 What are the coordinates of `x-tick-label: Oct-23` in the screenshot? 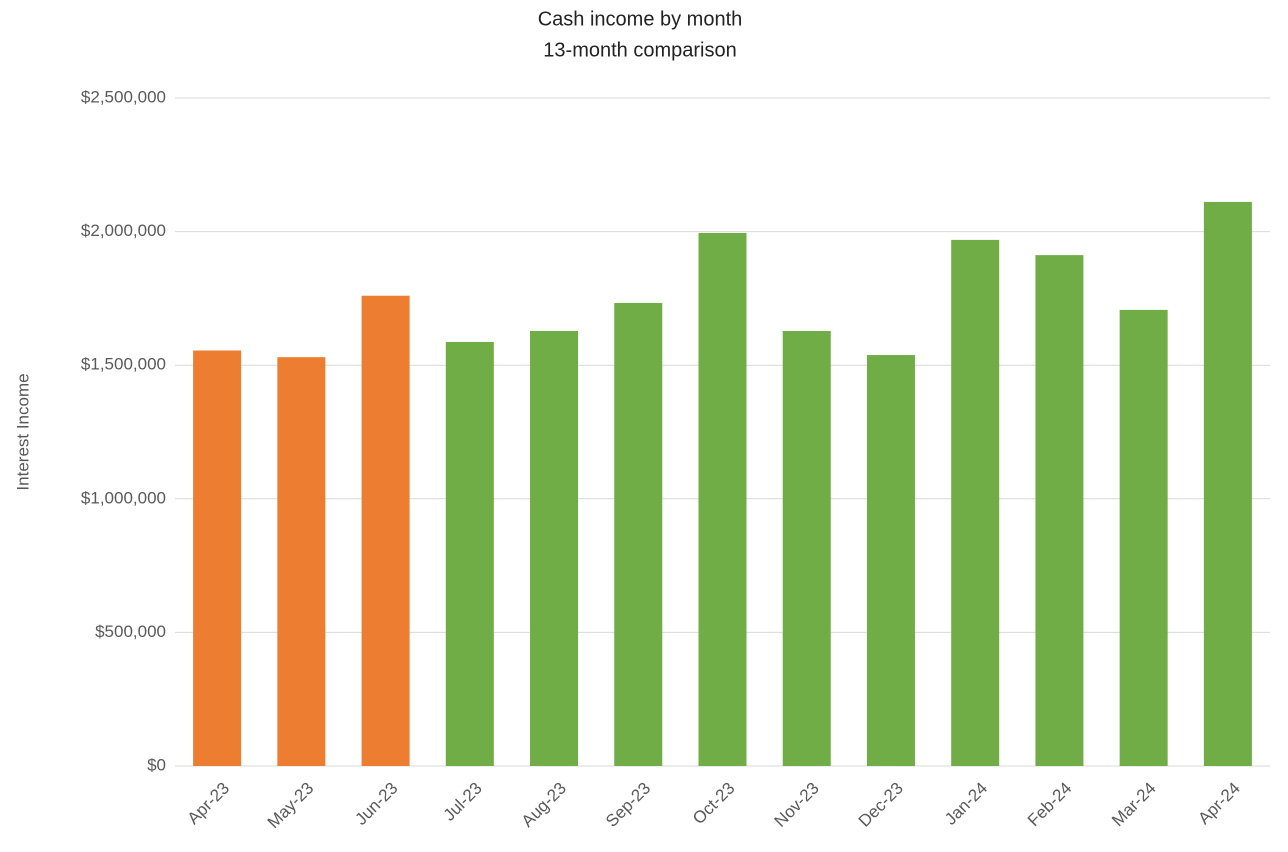 It's located at (714, 804).